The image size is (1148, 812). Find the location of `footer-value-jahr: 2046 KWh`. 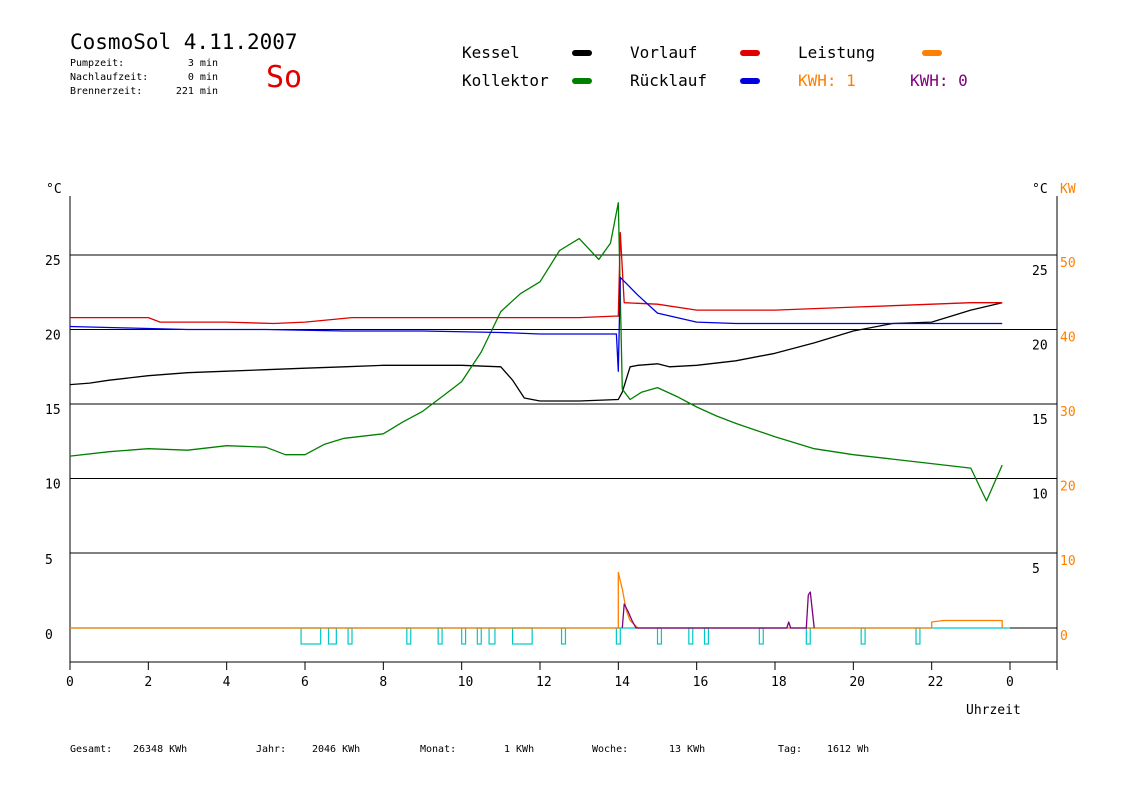

footer-value-jahr: 2046 KWh is located at coordinates (336, 749).